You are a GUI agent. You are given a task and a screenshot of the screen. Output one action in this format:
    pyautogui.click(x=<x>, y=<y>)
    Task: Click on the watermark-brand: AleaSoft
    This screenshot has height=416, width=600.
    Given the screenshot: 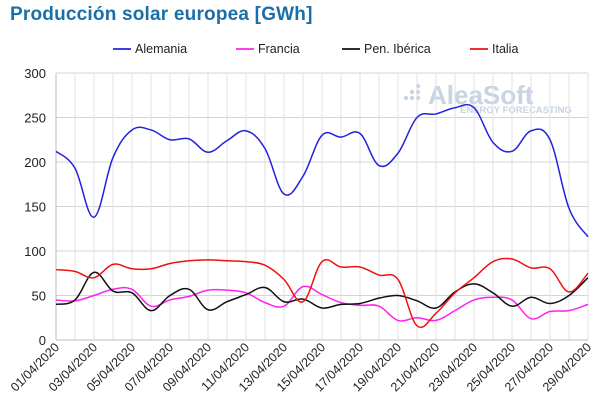 What is the action you would take?
    pyautogui.click(x=481, y=95)
    